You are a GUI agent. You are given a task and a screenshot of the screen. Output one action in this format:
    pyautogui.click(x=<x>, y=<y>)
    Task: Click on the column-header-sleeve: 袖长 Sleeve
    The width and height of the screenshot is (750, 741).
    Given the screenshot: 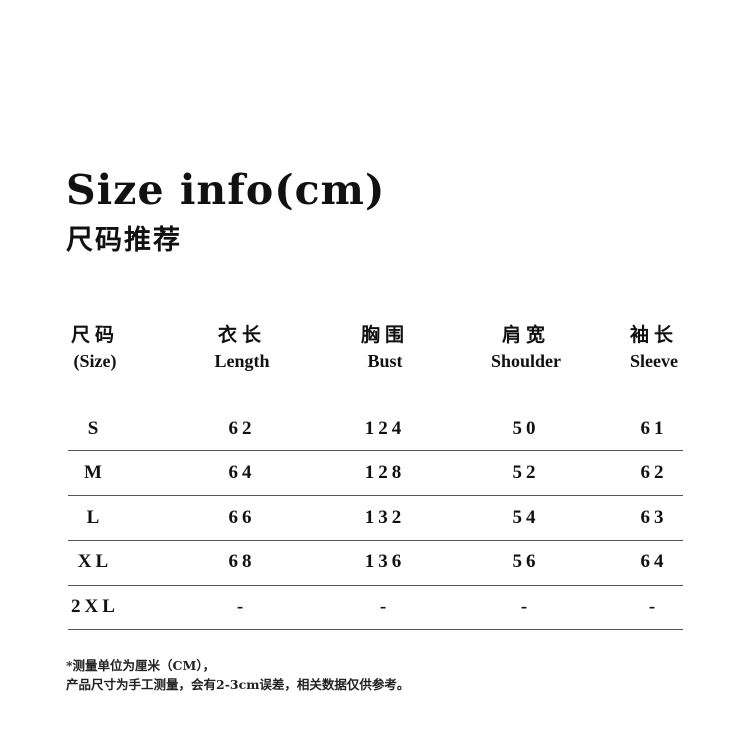 What is the action you would take?
    pyautogui.click(x=654, y=348)
    